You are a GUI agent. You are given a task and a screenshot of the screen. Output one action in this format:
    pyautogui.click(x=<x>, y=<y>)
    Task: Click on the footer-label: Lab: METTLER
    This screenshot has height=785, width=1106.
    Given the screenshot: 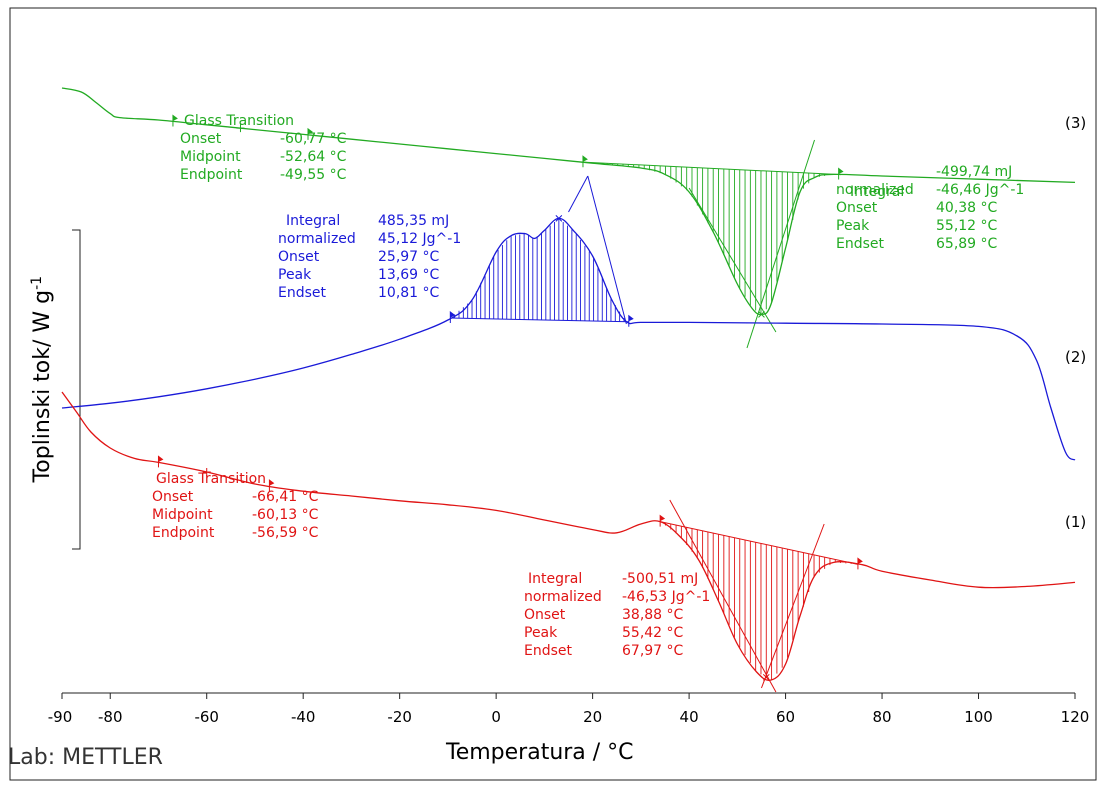 What is the action you would take?
    pyautogui.click(x=85, y=757)
    